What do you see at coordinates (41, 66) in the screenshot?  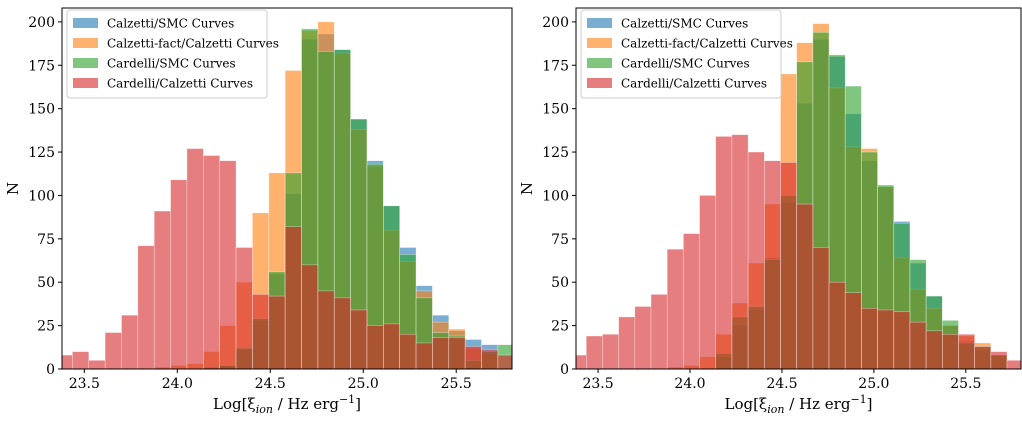 I see `y-tick-label: 175` at bounding box center [41, 66].